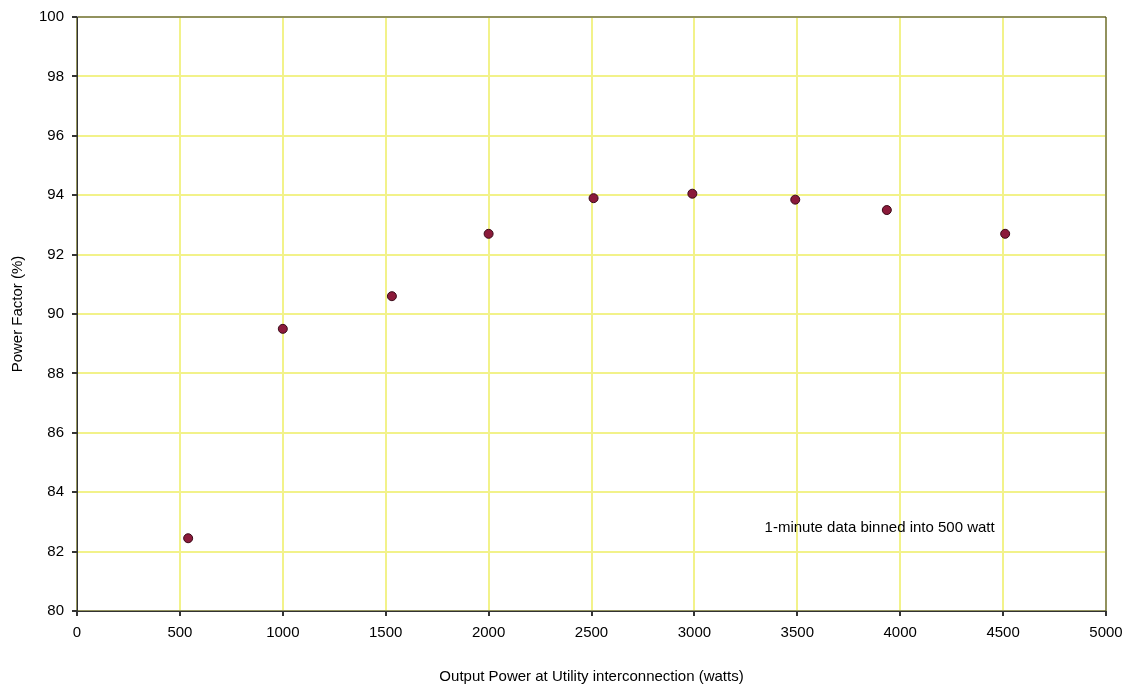  I want to click on x-tick-label: 0, so click(77, 632).